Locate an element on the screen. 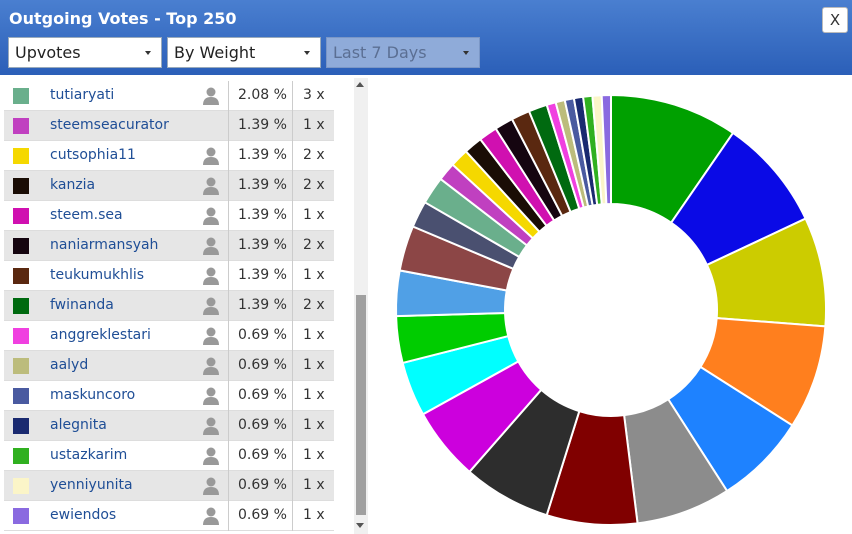 This screenshot has height=534, width=852. table-row: alegnita 0.69 % 1 x is located at coordinates (169, 426).